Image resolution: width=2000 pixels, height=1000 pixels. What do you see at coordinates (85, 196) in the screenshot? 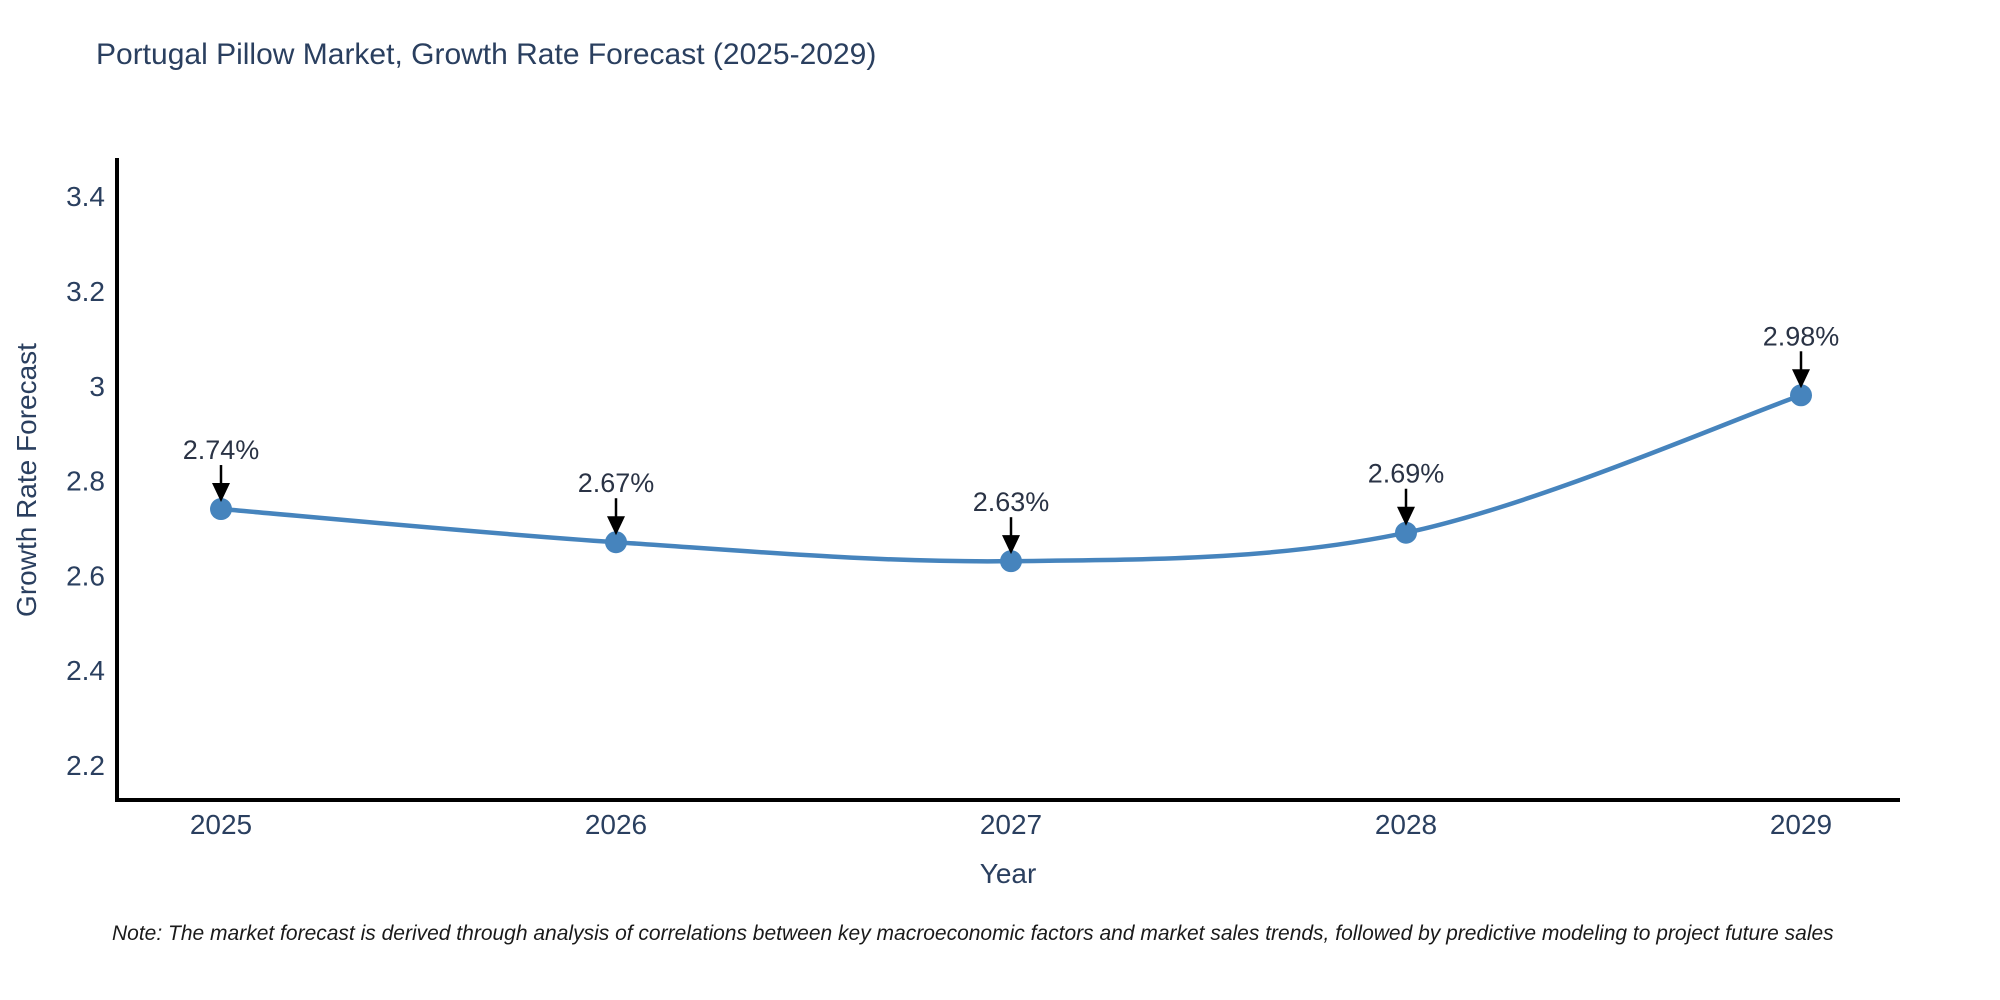
I see `y-tick-label: 3.4` at bounding box center [85, 196].